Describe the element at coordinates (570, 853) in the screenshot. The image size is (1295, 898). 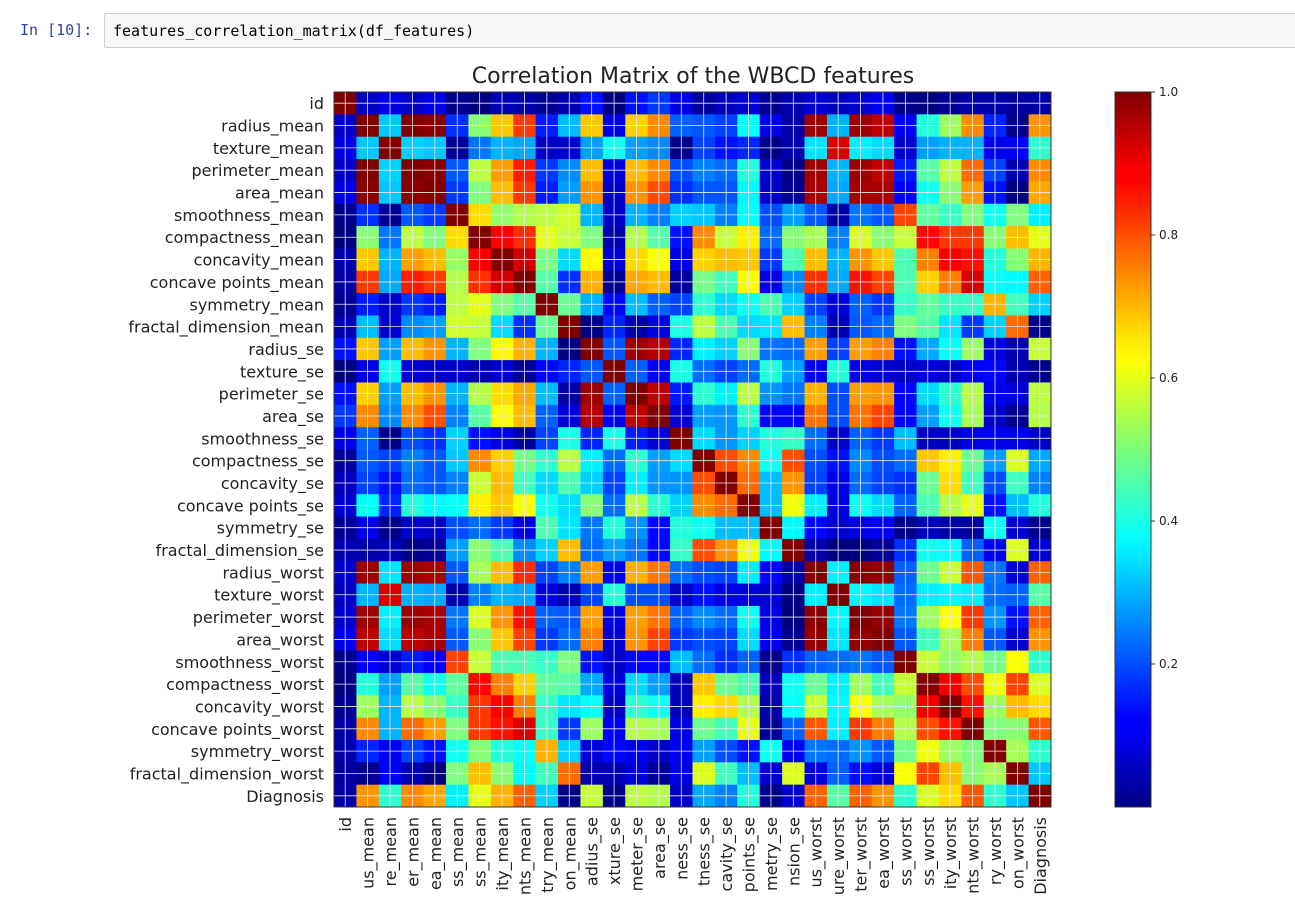
I see `x-tick-label: on_mean` at that location.